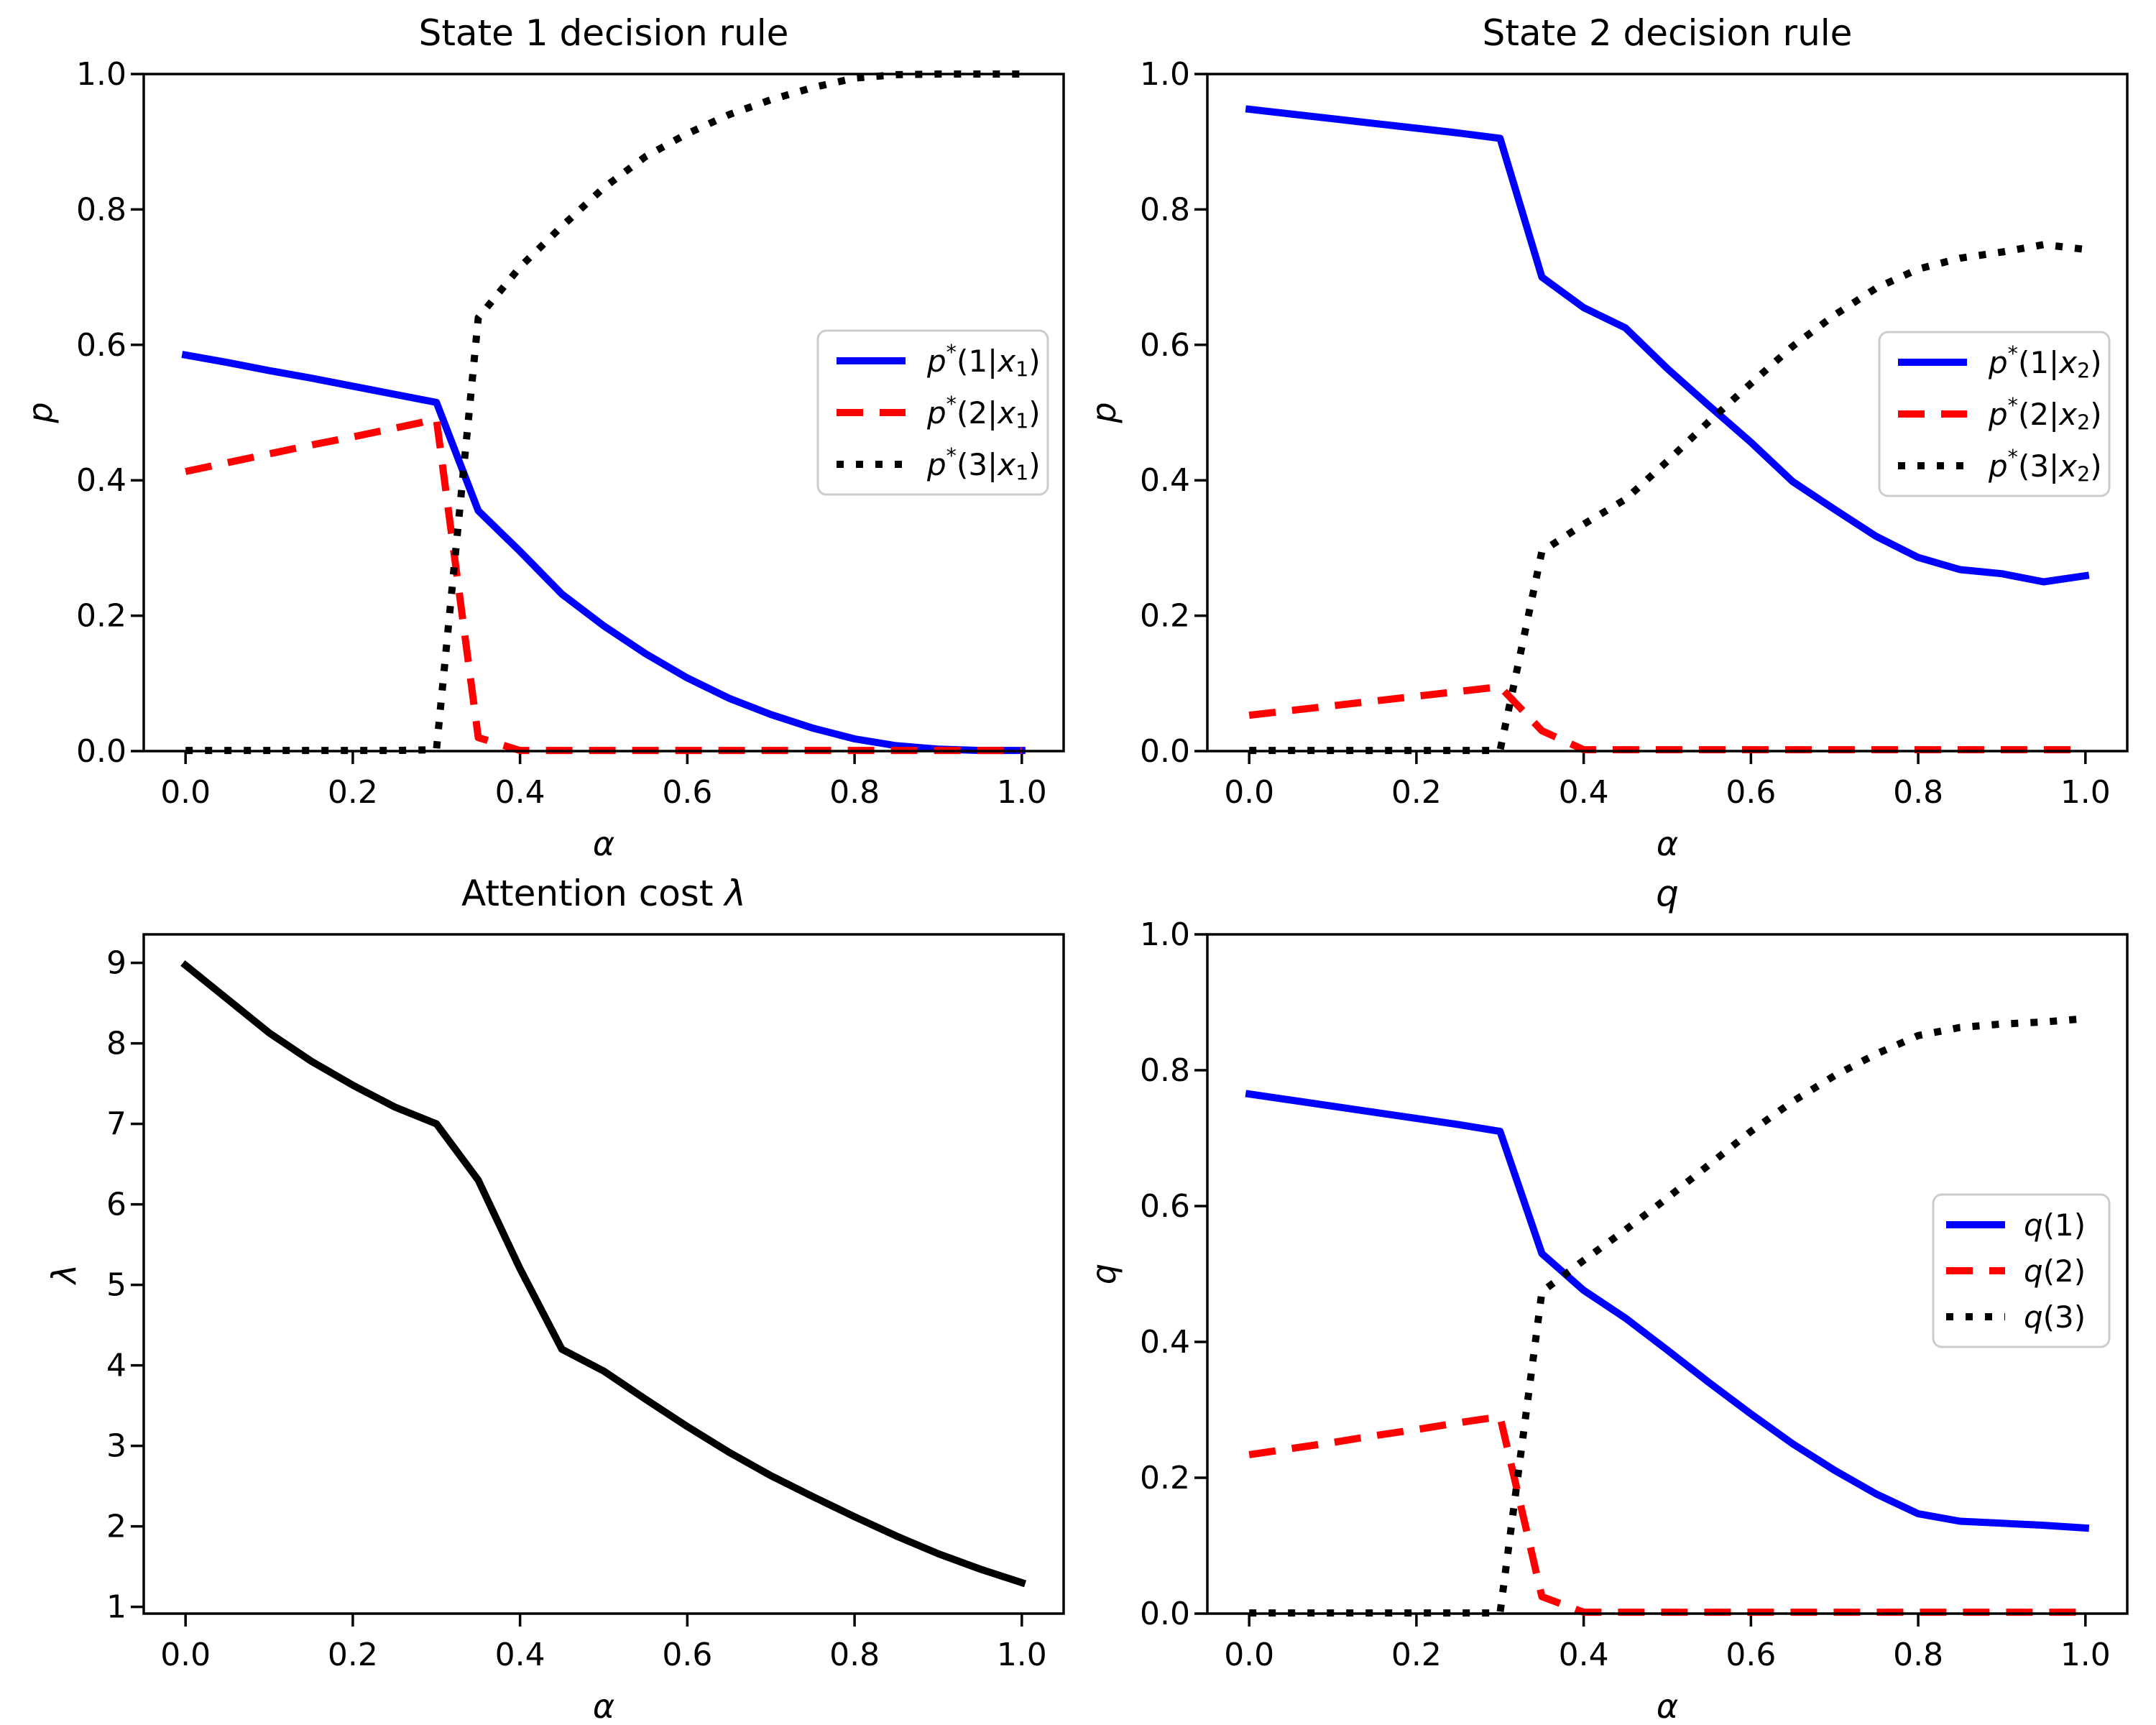  Describe the element at coordinates (1667, 893) in the screenshot. I see `chart-title: q` at that location.